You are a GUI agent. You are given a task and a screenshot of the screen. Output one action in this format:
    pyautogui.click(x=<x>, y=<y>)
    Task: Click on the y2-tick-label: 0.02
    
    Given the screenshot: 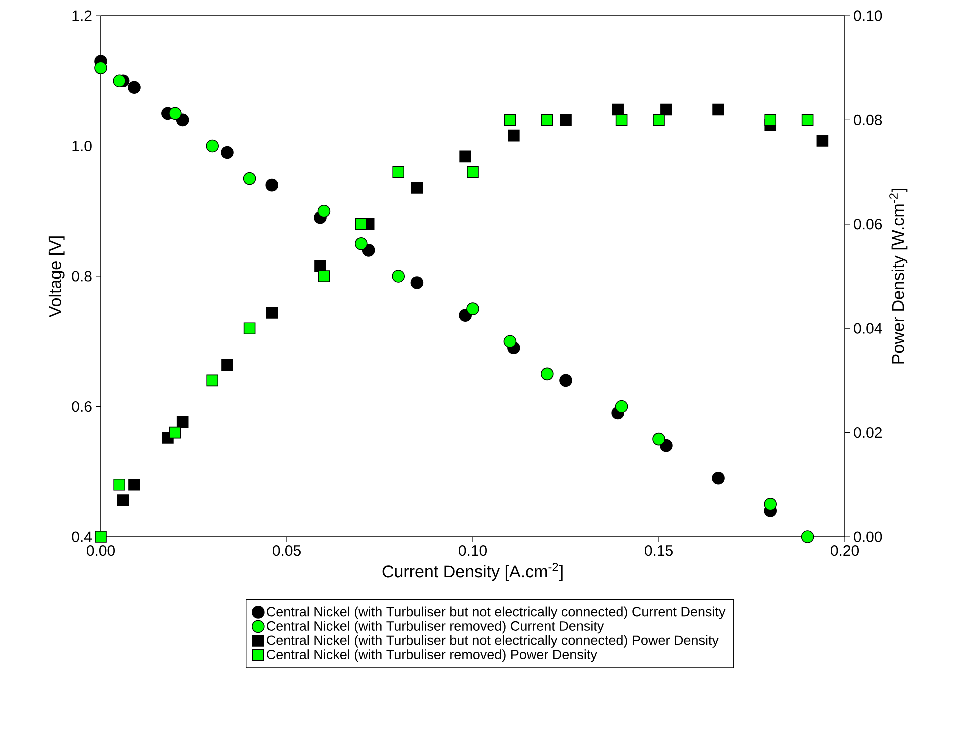 What is the action you would take?
    pyautogui.click(x=868, y=432)
    